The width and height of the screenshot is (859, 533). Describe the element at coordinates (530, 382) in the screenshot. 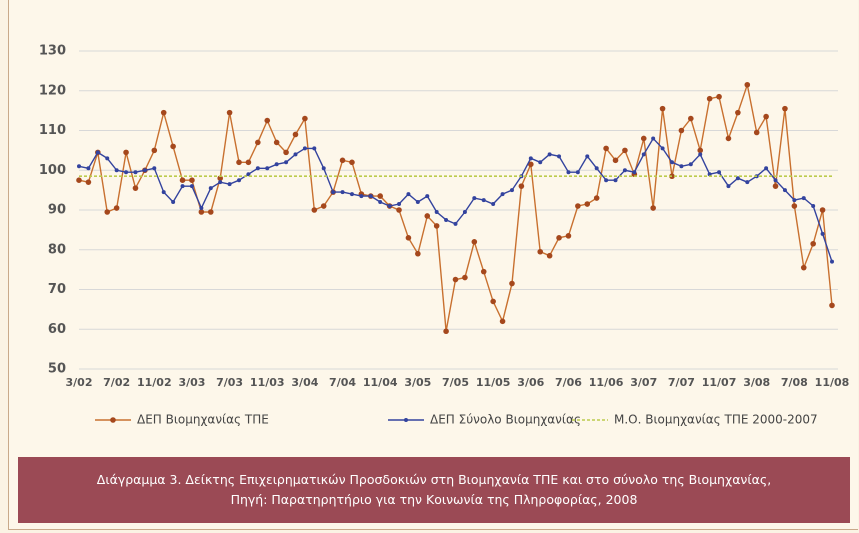

I see `x-tick-label: 3/06` at that location.